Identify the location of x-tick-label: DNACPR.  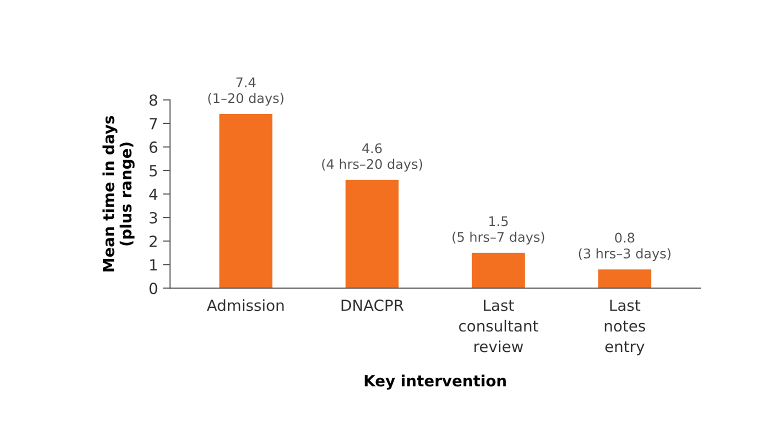
(373, 306).